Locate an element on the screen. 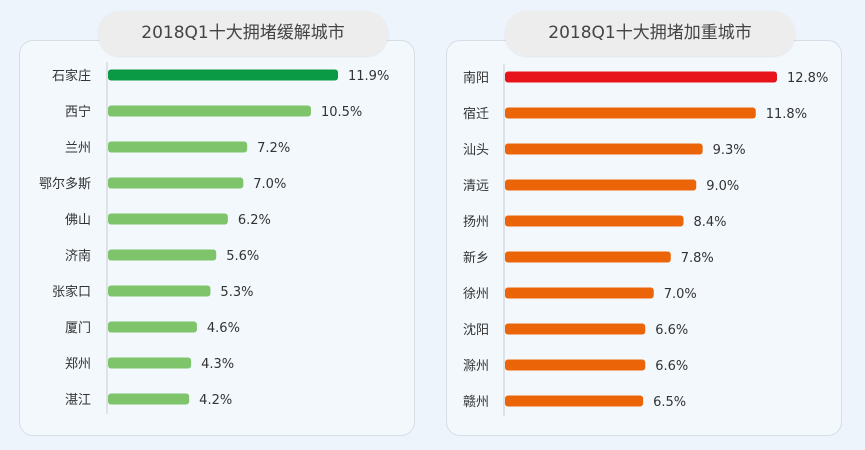 The width and height of the screenshot is (865, 450). right-category-label: 宿迁 is located at coordinates (476, 114).